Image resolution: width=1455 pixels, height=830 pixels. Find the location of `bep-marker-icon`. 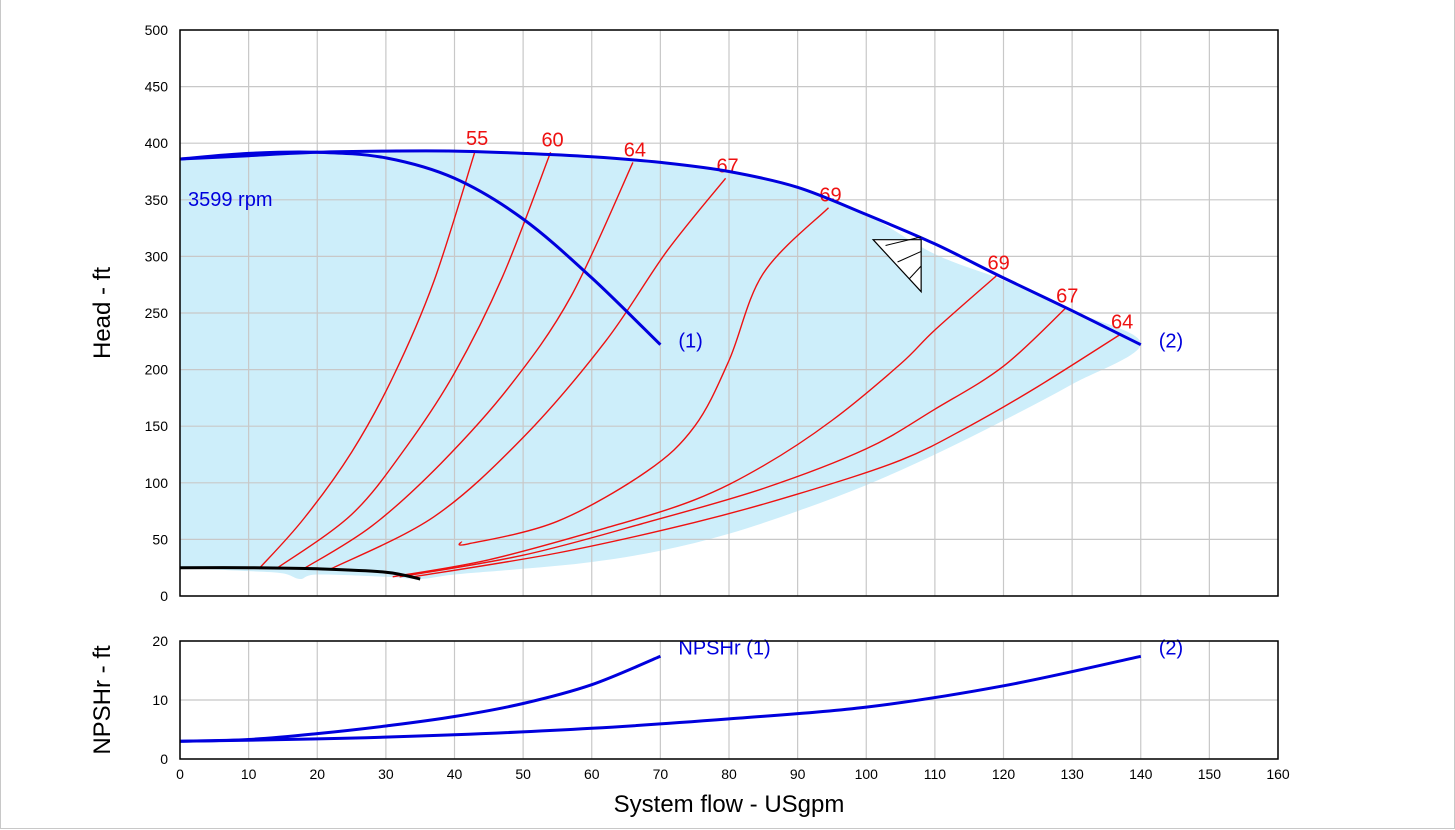

bep-marker-icon is located at coordinates (896, 265).